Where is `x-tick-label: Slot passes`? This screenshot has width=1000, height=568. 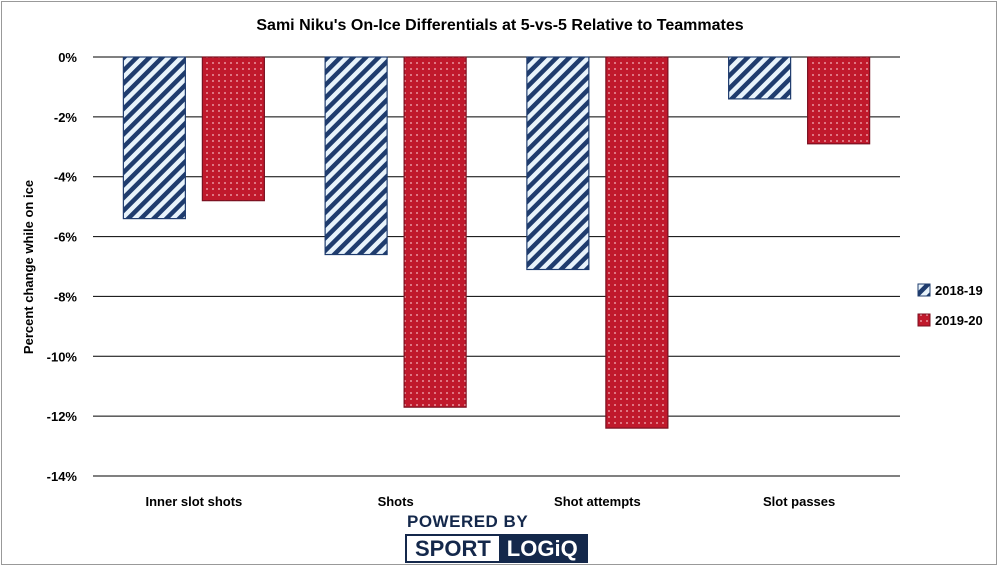 x-tick-label: Slot passes is located at coordinates (799, 501).